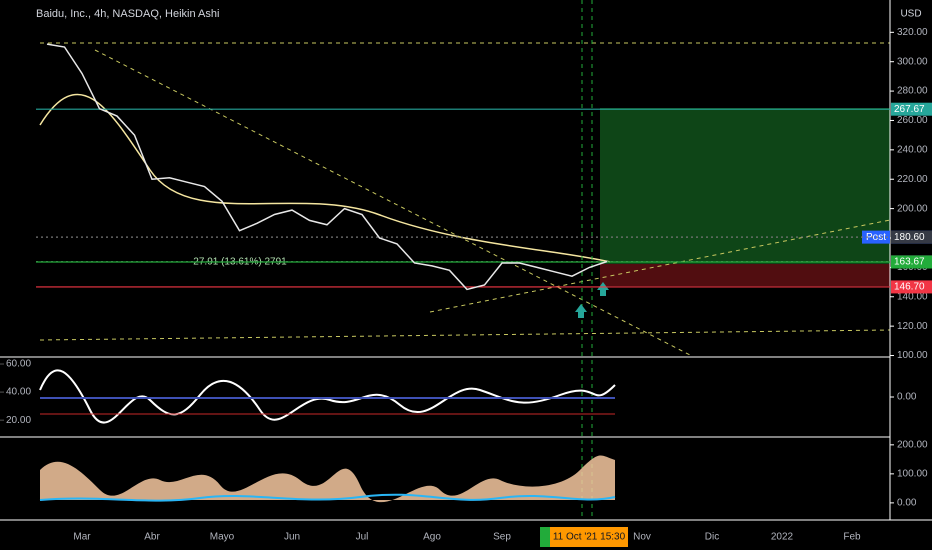  I want to click on x-tick-label: Jun, so click(292, 537).